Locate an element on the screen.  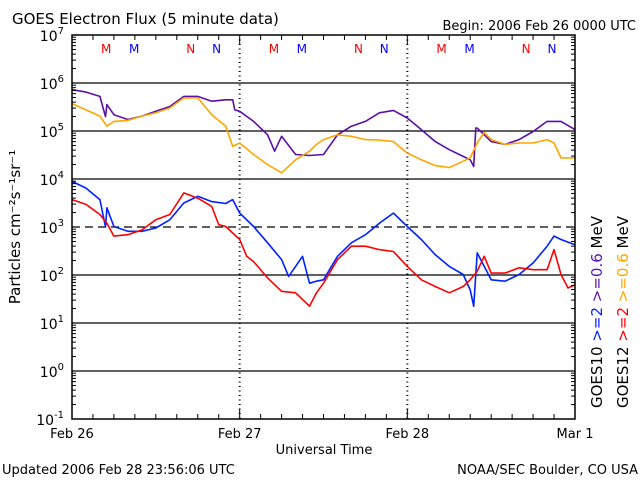
x-tick-label: Feb 26 is located at coordinates (72, 434).